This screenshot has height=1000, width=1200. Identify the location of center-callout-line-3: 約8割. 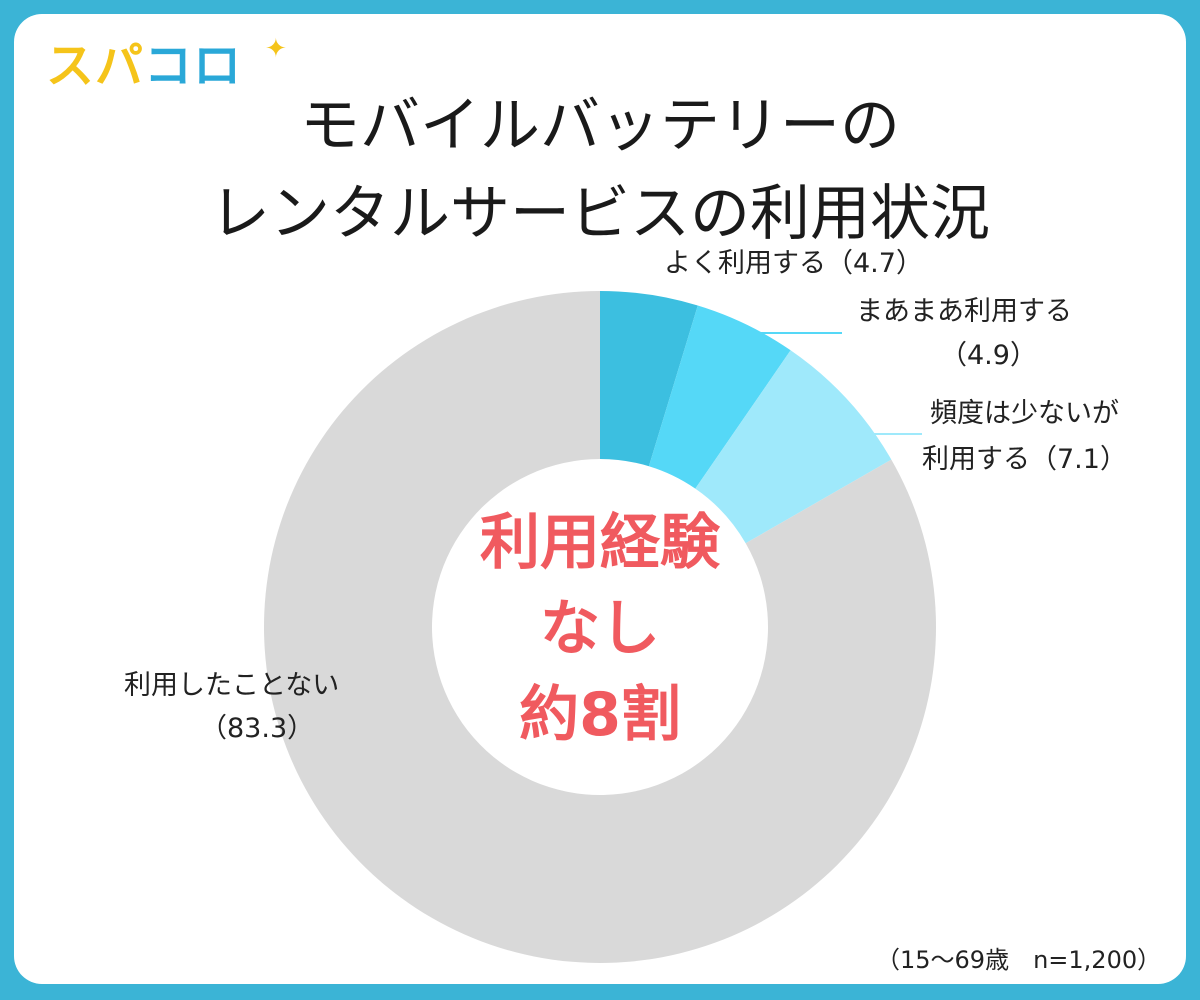
(600, 715).